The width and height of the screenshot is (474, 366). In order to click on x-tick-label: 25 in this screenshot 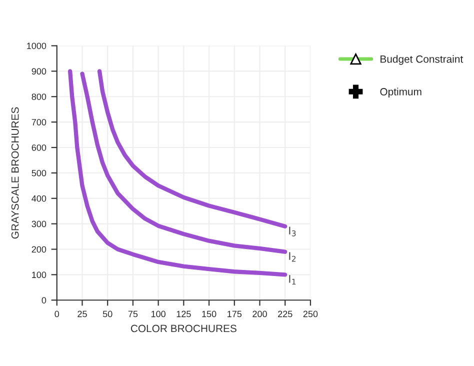, I will do `click(82, 314)`.